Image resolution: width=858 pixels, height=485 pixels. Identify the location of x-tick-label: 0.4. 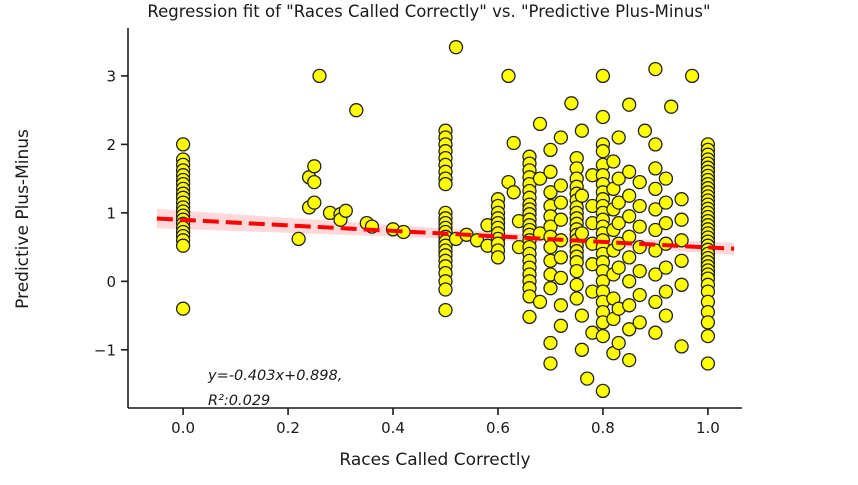
(393, 428).